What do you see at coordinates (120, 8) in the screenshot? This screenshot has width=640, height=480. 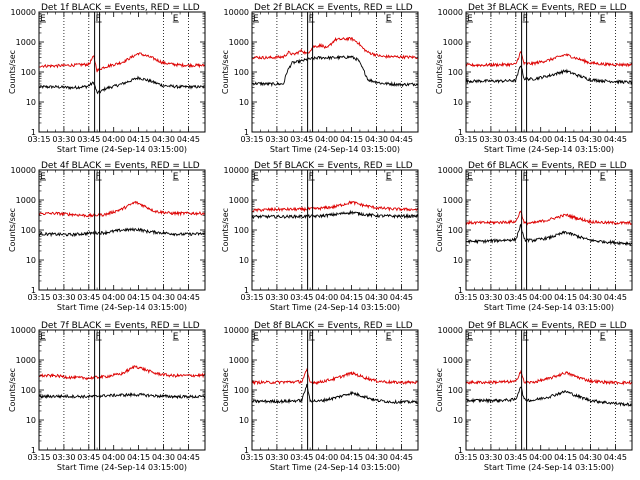 I see `panel-title: Det 1f BLACK = Events, RED = LLD` at bounding box center [120, 8].